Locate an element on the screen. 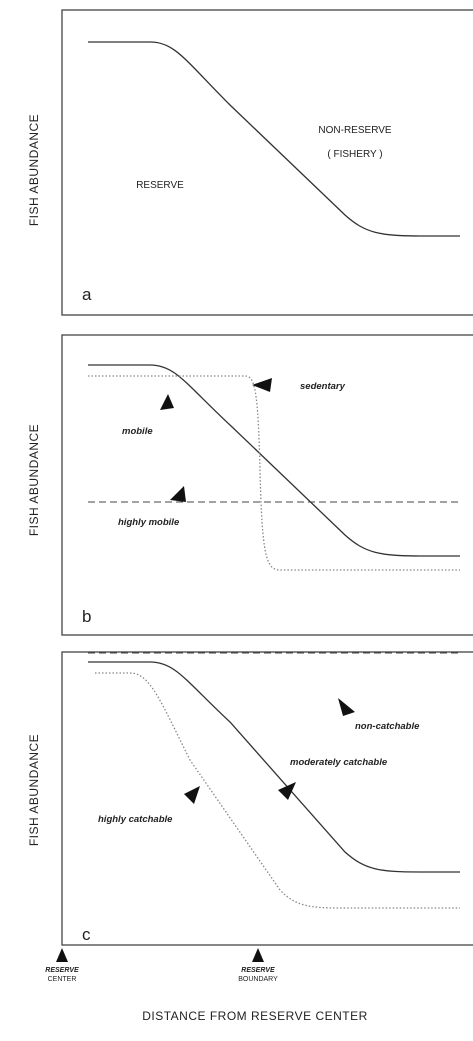 The width and height of the screenshot is (473, 1041). label: highly mobile is located at coordinates (149, 522).